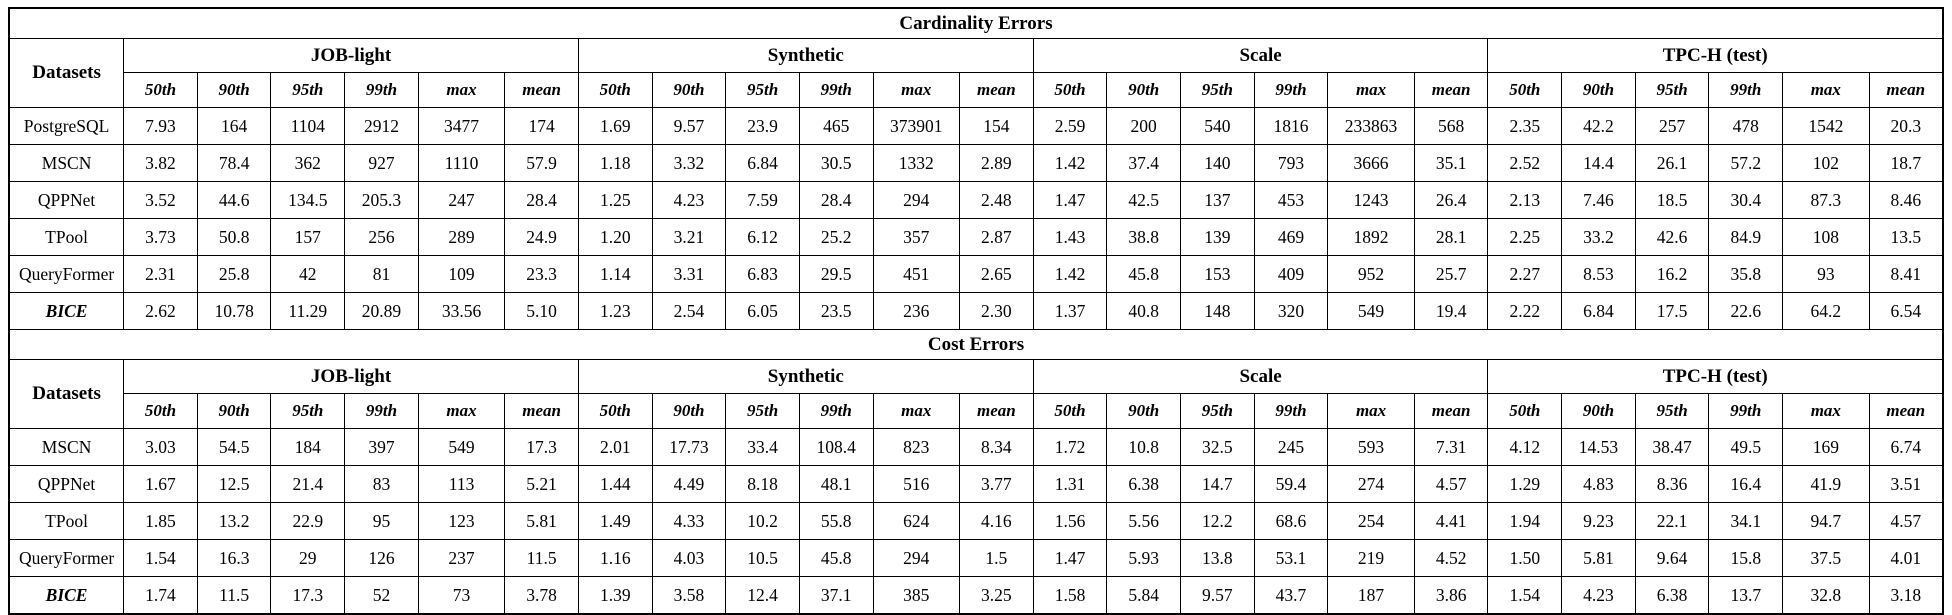 This screenshot has width=1952, height=615. I want to click on value-cell: 43.7, so click(1291, 595).